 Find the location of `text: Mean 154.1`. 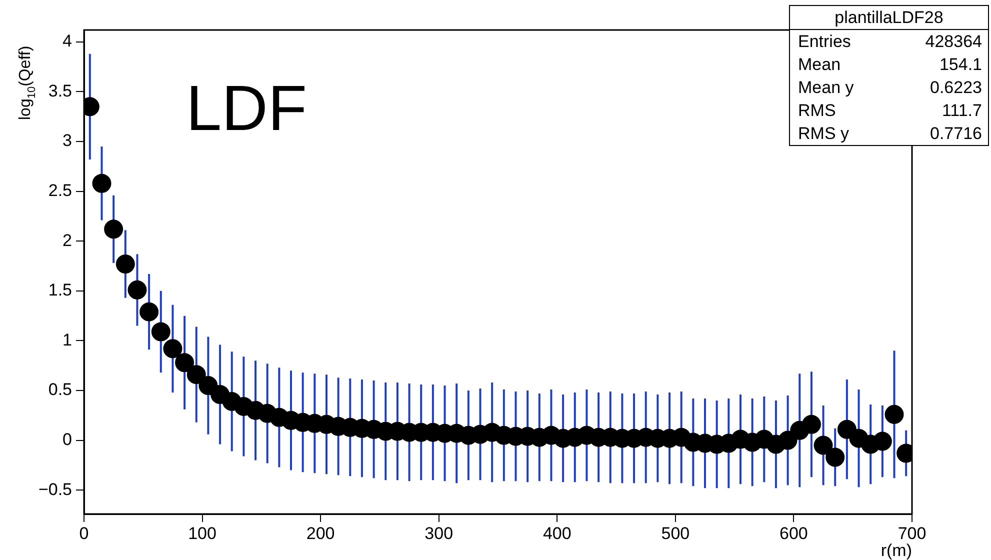

text: Mean 154.1 is located at coordinates (890, 64).